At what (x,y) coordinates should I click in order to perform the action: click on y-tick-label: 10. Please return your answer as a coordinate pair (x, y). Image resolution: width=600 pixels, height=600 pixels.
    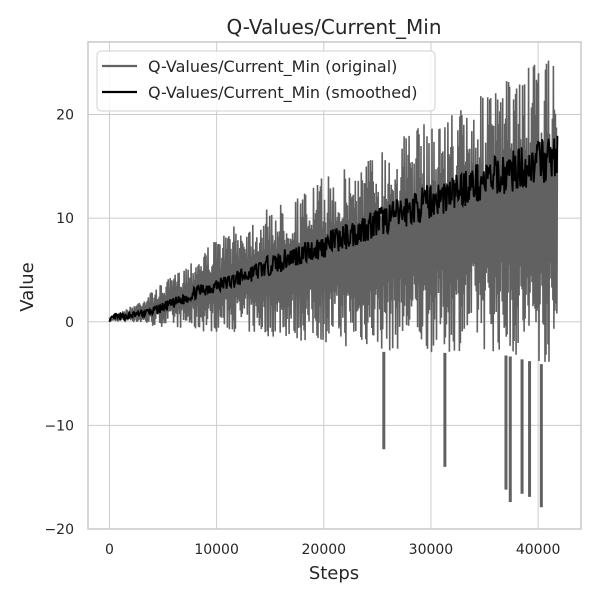
    Looking at the image, I should click on (65, 219).